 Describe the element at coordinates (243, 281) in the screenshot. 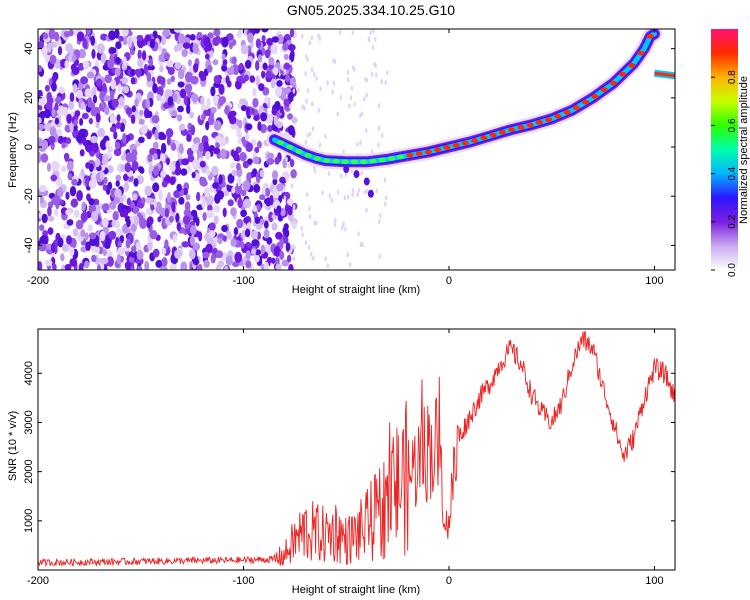

I see `x-tick-label: -100` at that location.